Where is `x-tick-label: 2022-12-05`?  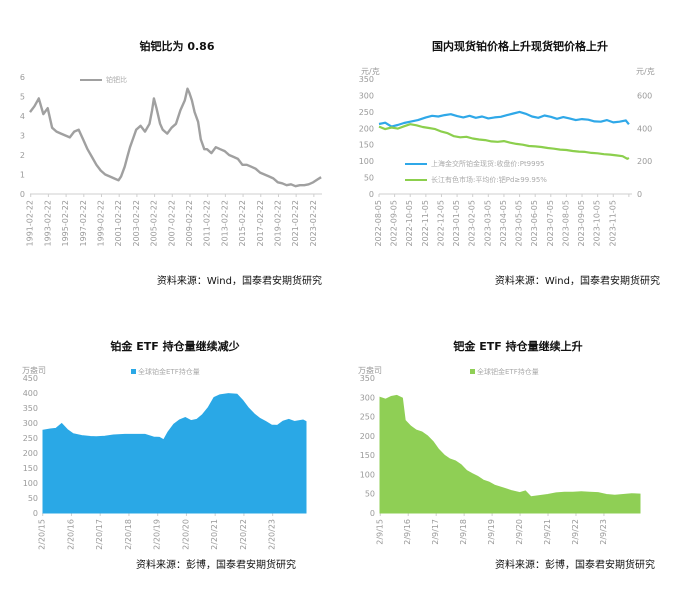
x-tick-label: 2022-12-05 is located at coordinates (440, 223).